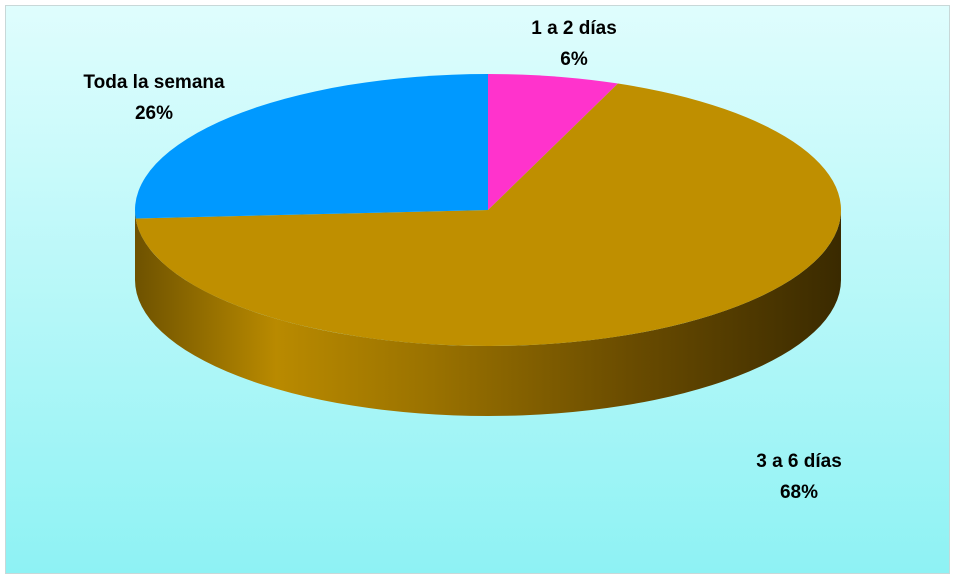 This screenshot has height=577, width=959. I want to click on slice-label-percent-0: 6%, so click(574, 59).